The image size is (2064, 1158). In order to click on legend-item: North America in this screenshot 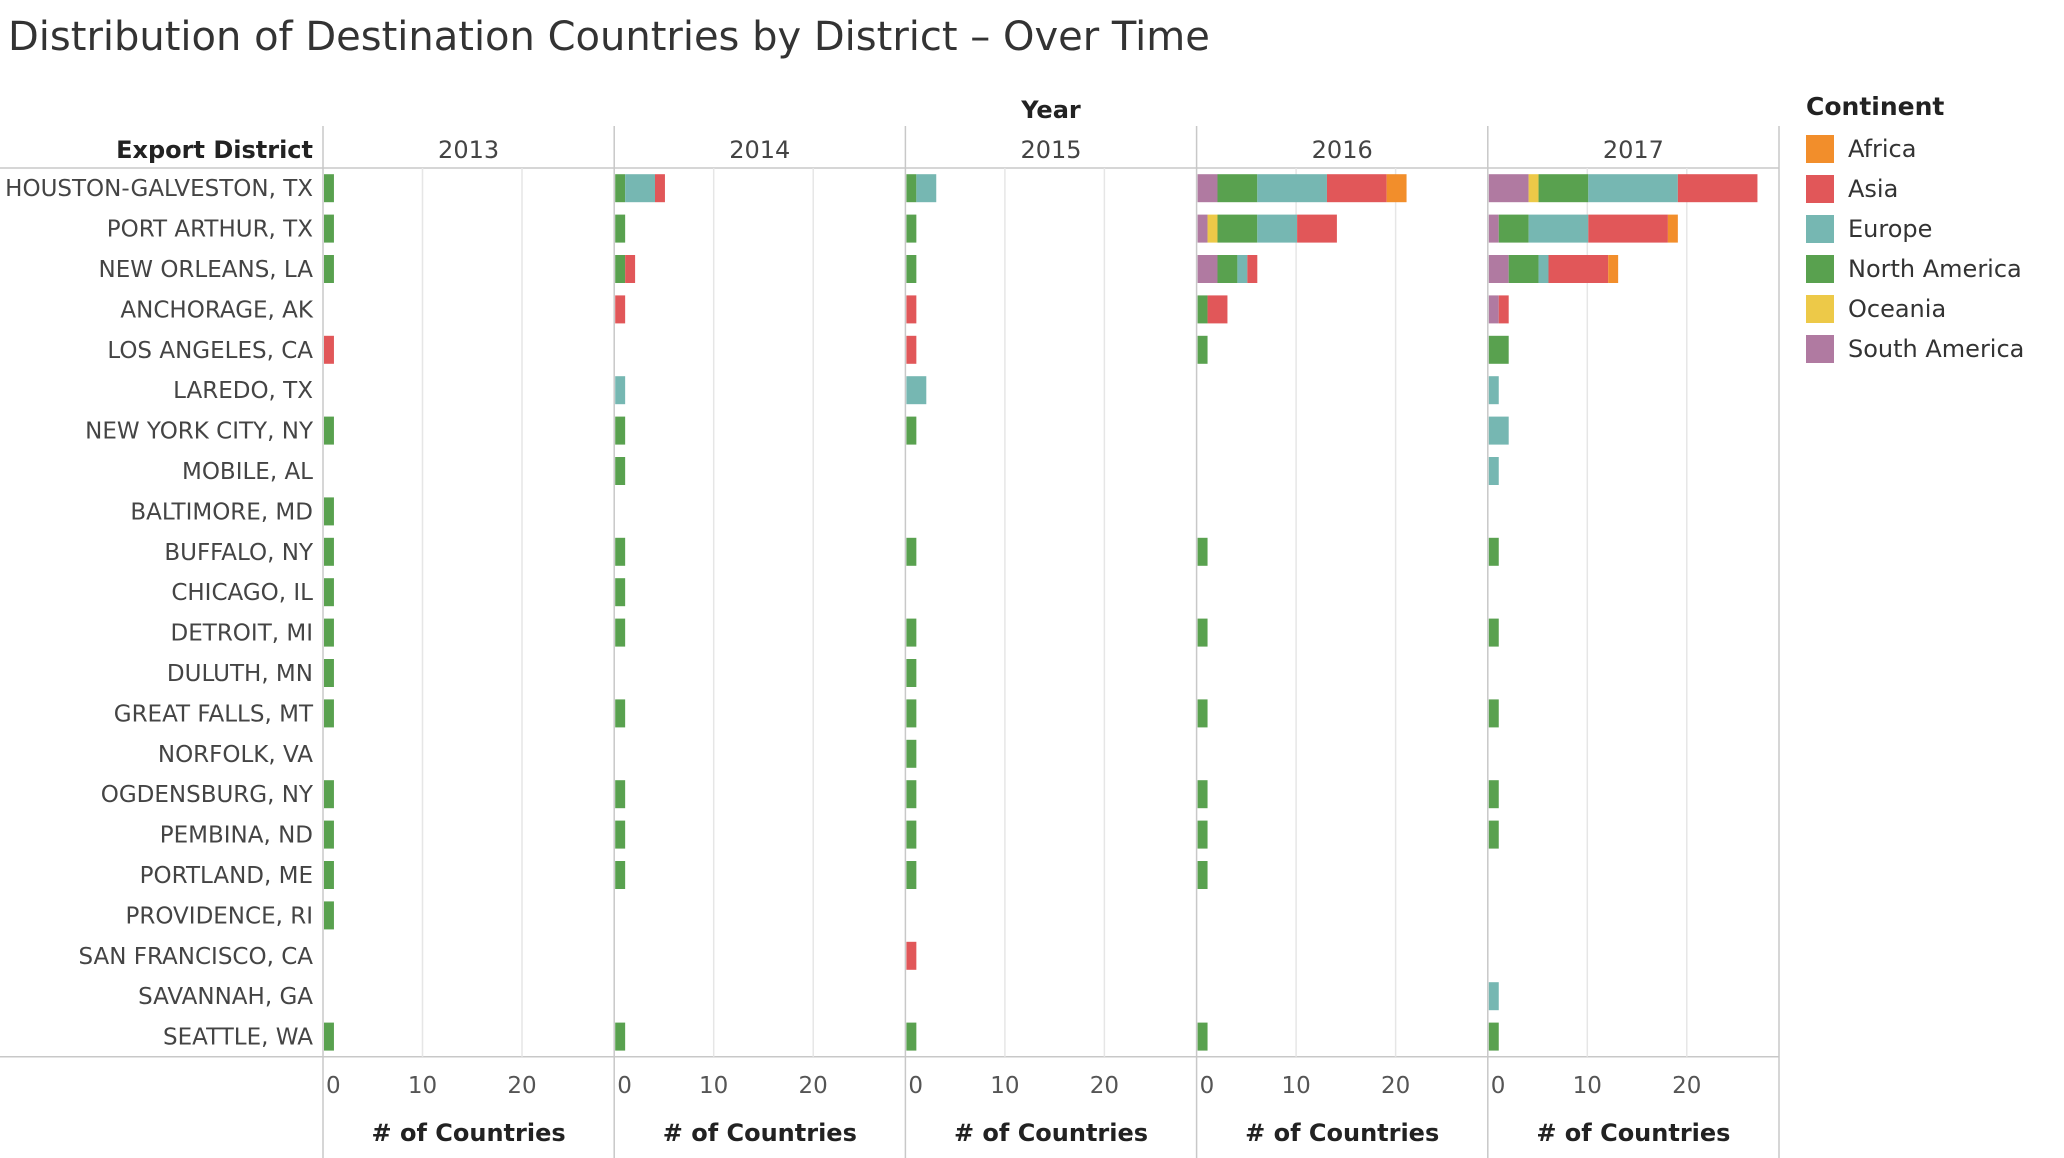, I will do `click(1915, 269)`.